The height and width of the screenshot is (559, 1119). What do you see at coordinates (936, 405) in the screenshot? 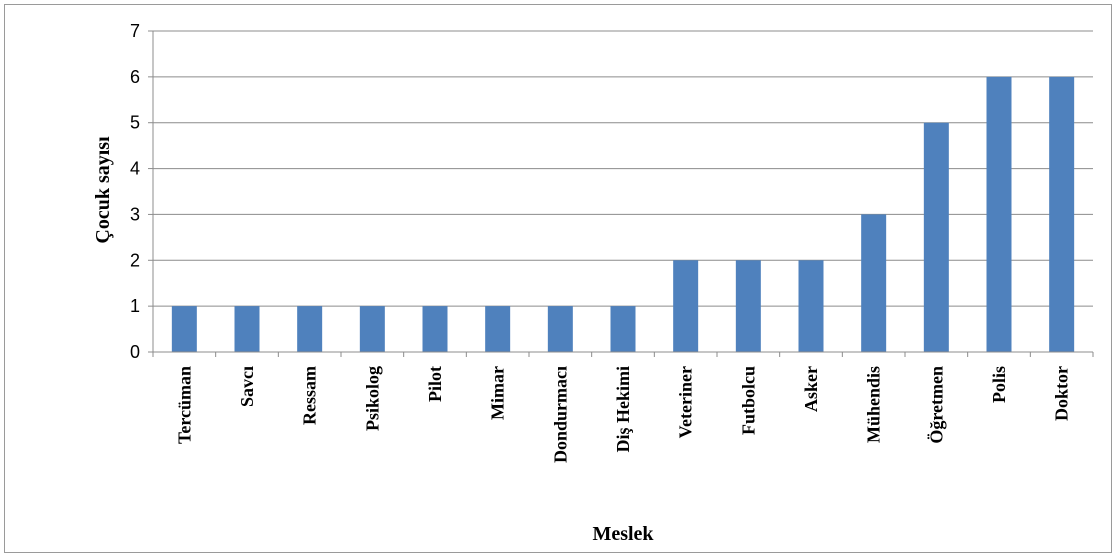
I see `x-tick-label: Öğretmen` at bounding box center [936, 405].